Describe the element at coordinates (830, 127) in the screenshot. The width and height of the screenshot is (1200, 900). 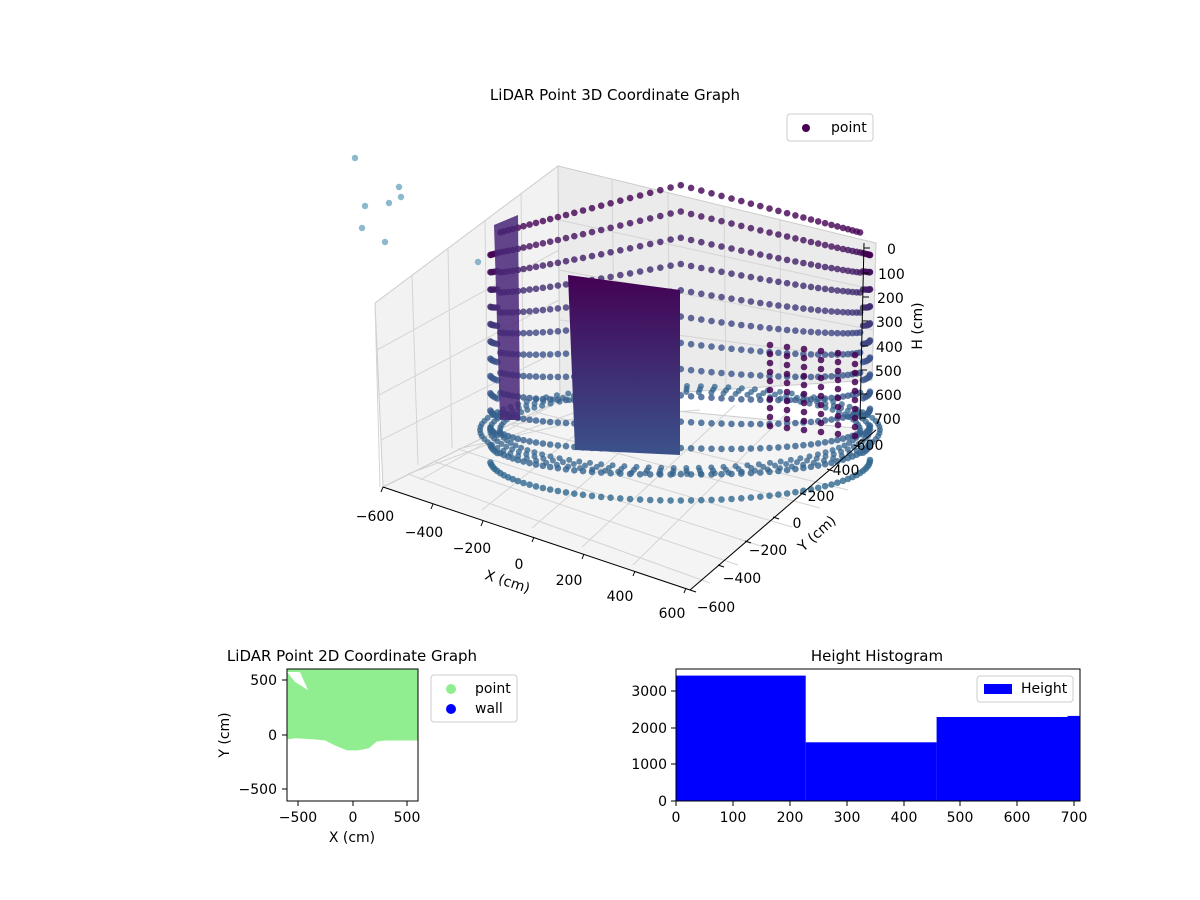
I see `legend-3d-box` at that location.